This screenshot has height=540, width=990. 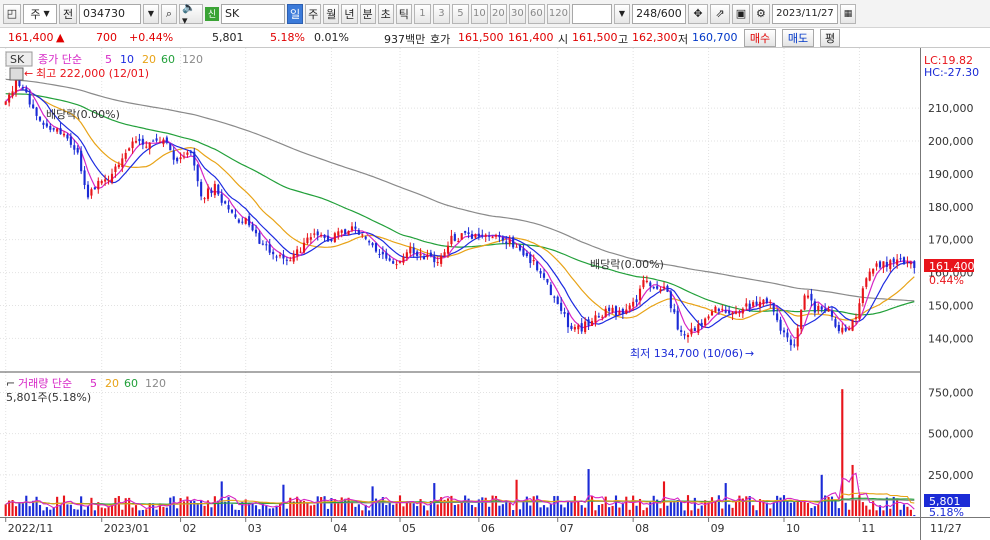 I want to click on interval-120: 120, so click(x=558, y=13).